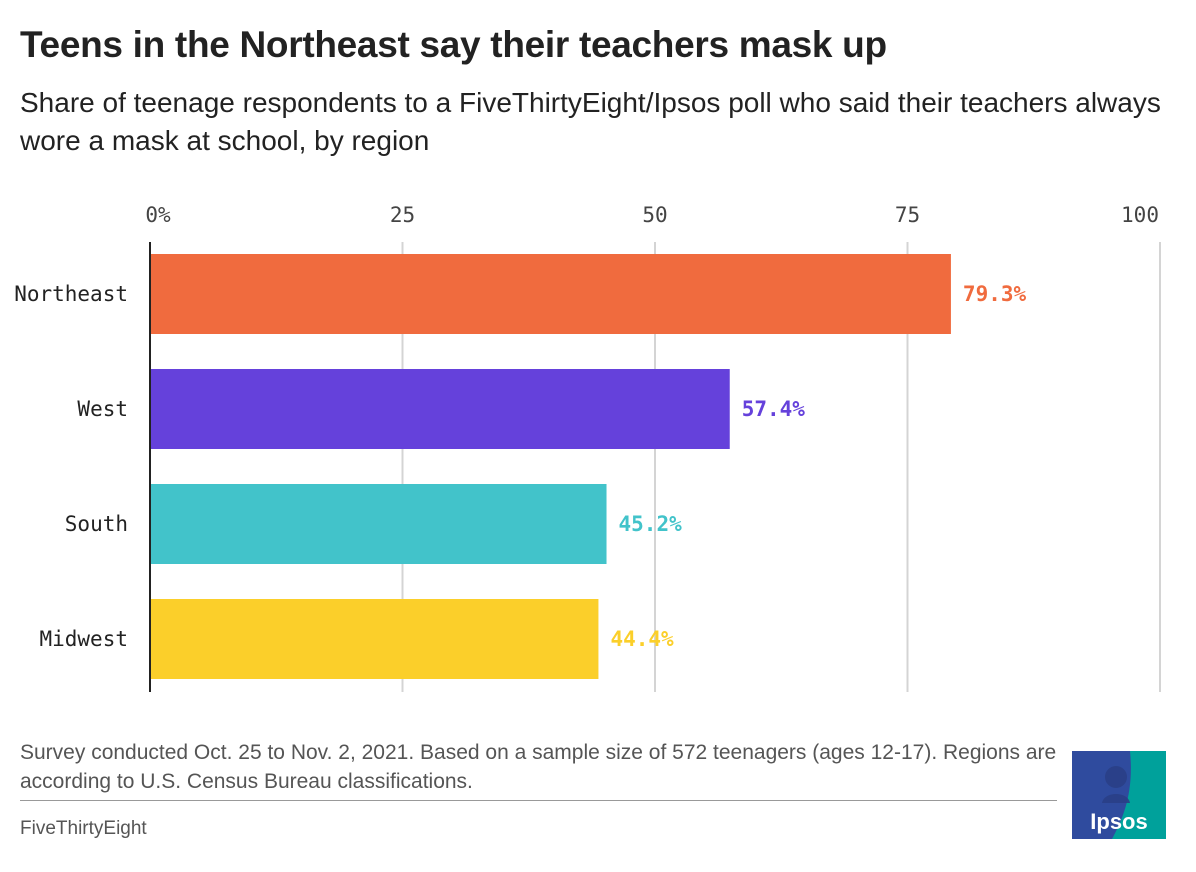 Image resolution: width=1196 pixels, height=872 pixels. What do you see at coordinates (96, 524) in the screenshot?
I see `category-label: South` at bounding box center [96, 524].